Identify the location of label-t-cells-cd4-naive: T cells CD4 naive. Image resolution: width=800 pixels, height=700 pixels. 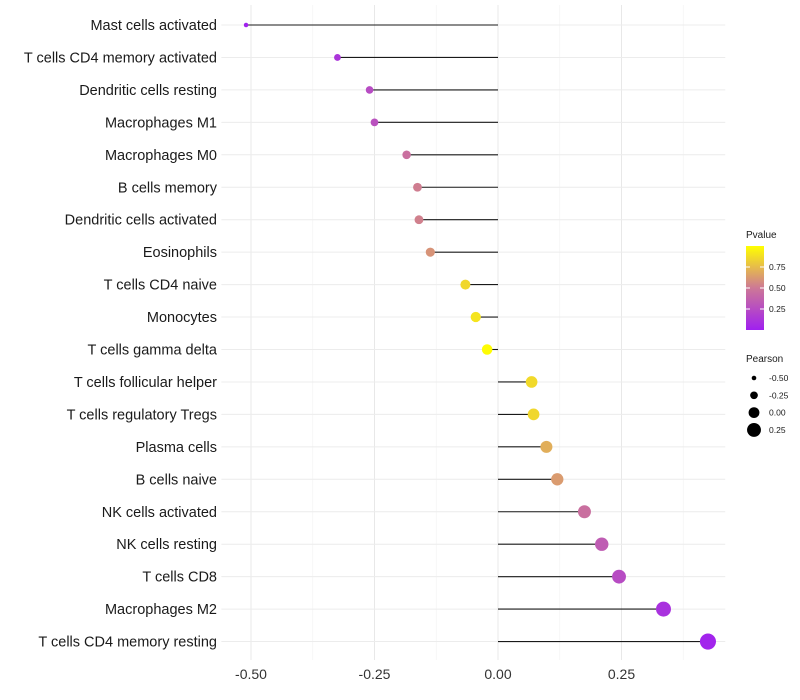
(160, 286).